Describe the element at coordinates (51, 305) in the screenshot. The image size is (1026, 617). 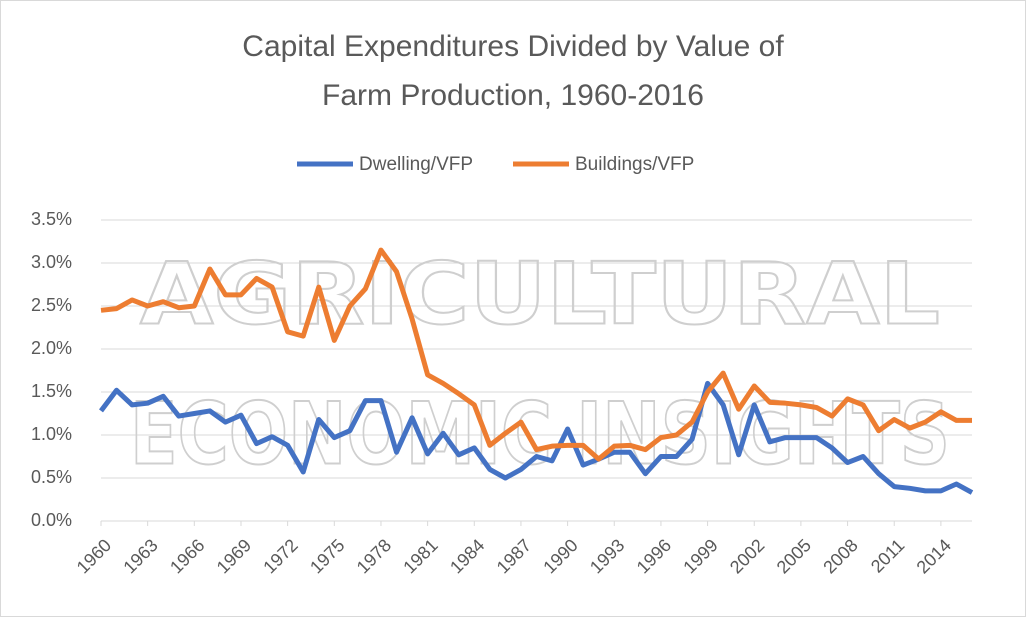
I see `y-tick-label: 2.5%` at that location.